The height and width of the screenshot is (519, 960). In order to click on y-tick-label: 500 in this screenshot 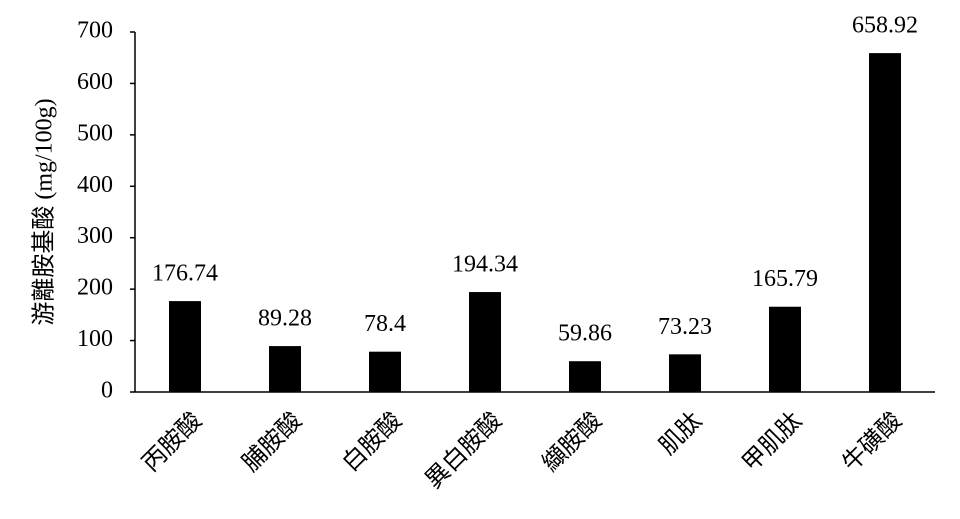, I will do `click(95, 133)`.